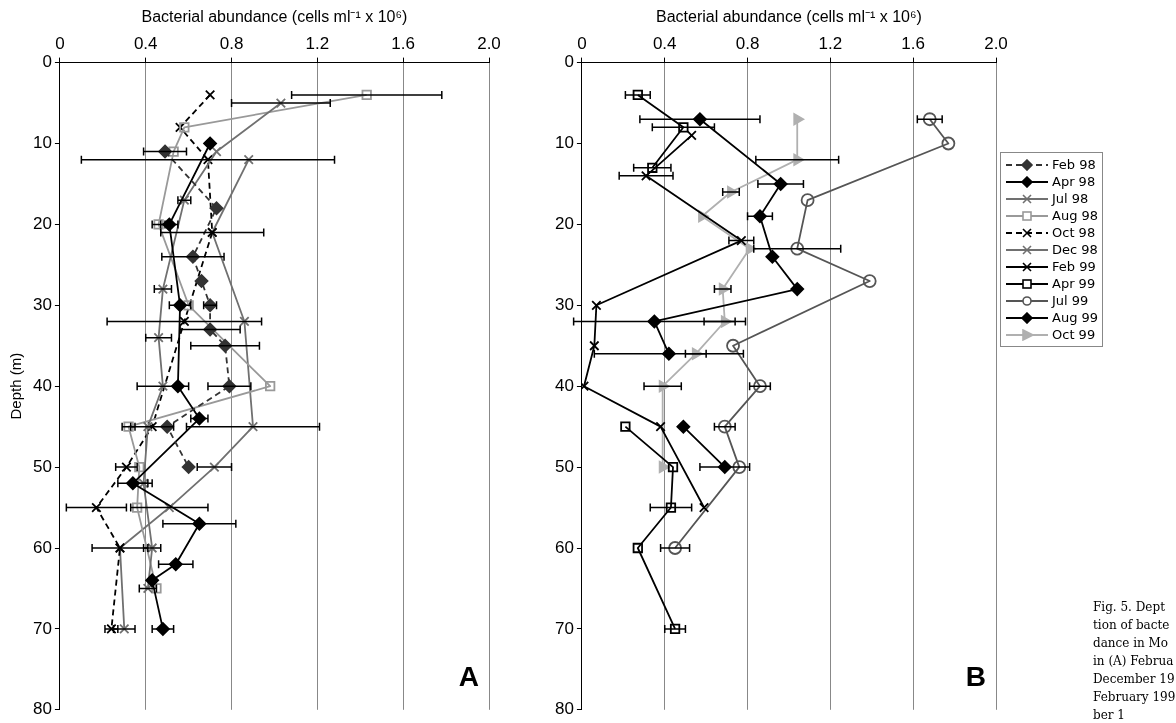  What do you see at coordinates (1134, 697) in the screenshot?
I see `text: February 199` at bounding box center [1134, 697].